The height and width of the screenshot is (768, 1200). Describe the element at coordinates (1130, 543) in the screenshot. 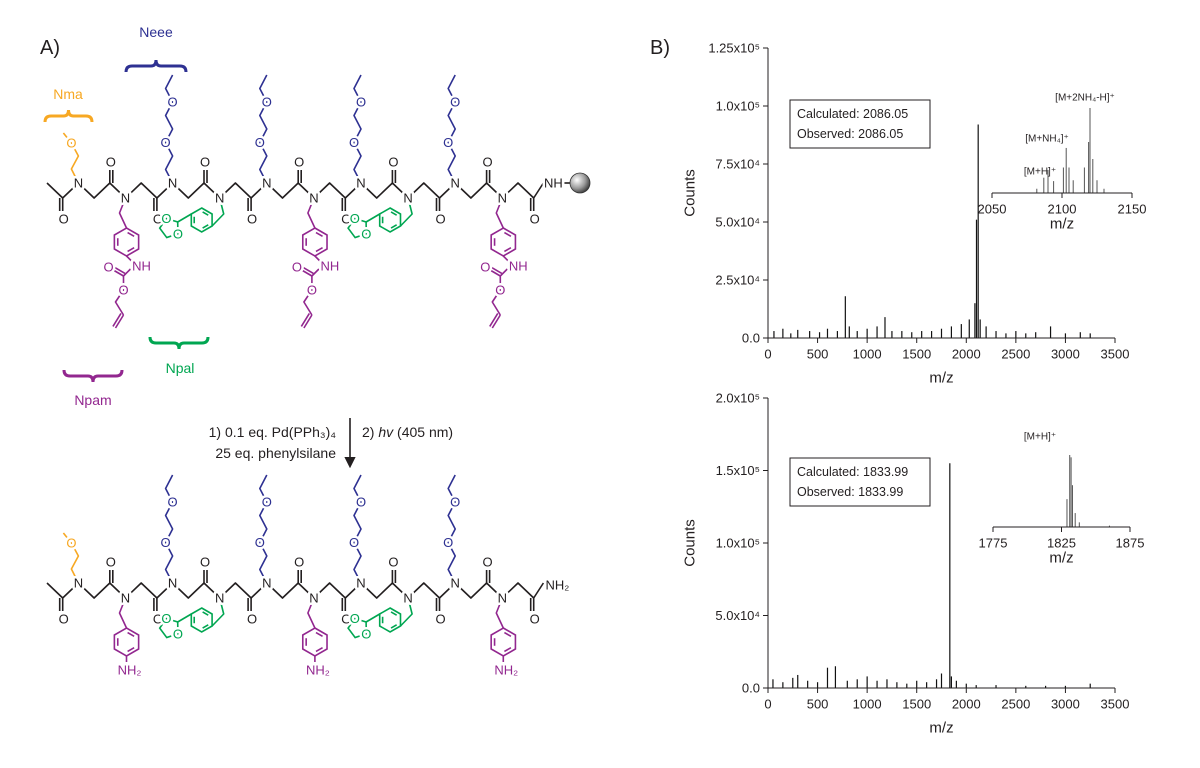

I see `x-tick-label: 1875` at that location.